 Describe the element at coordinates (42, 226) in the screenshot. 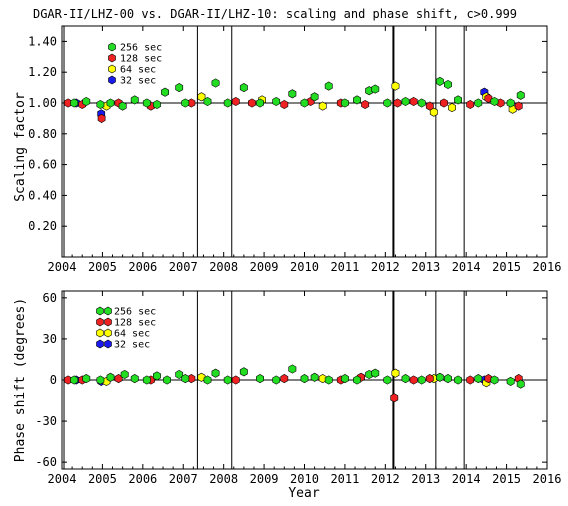

I see `scaling-y-tick-label: 0.20` at that location.